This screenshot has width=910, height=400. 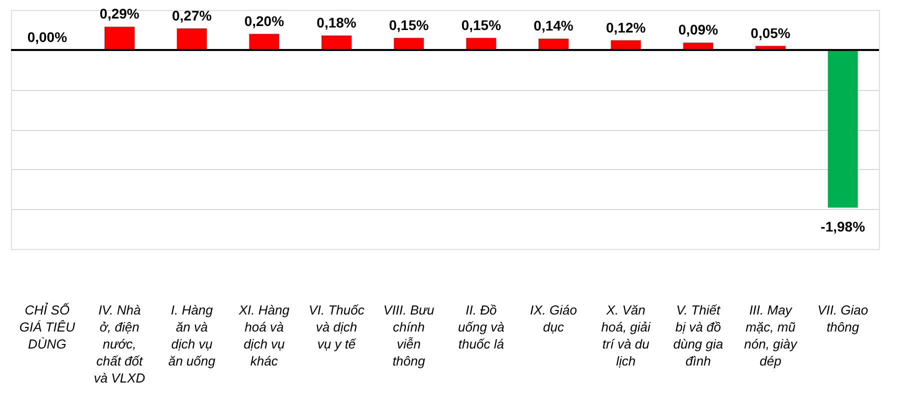 What do you see at coordinates (843, 318) in the screenshot?
I see `x-tick-label: VII. Giao thông` at bounding box center [843, 318].